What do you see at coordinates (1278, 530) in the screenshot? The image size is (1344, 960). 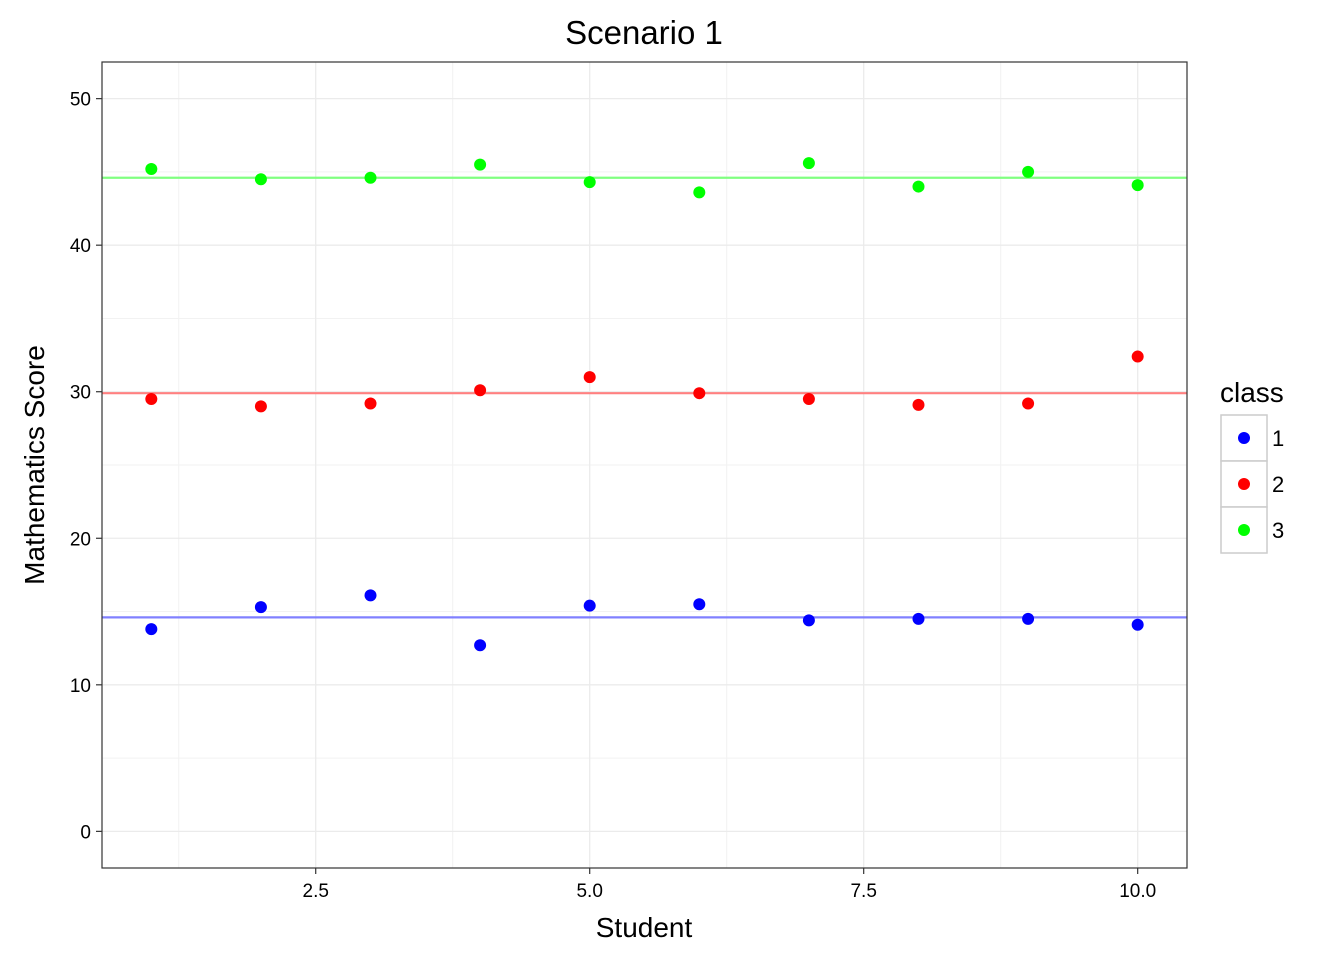 I see `legend-label-3: 3` at bounding box center [1278, 530].